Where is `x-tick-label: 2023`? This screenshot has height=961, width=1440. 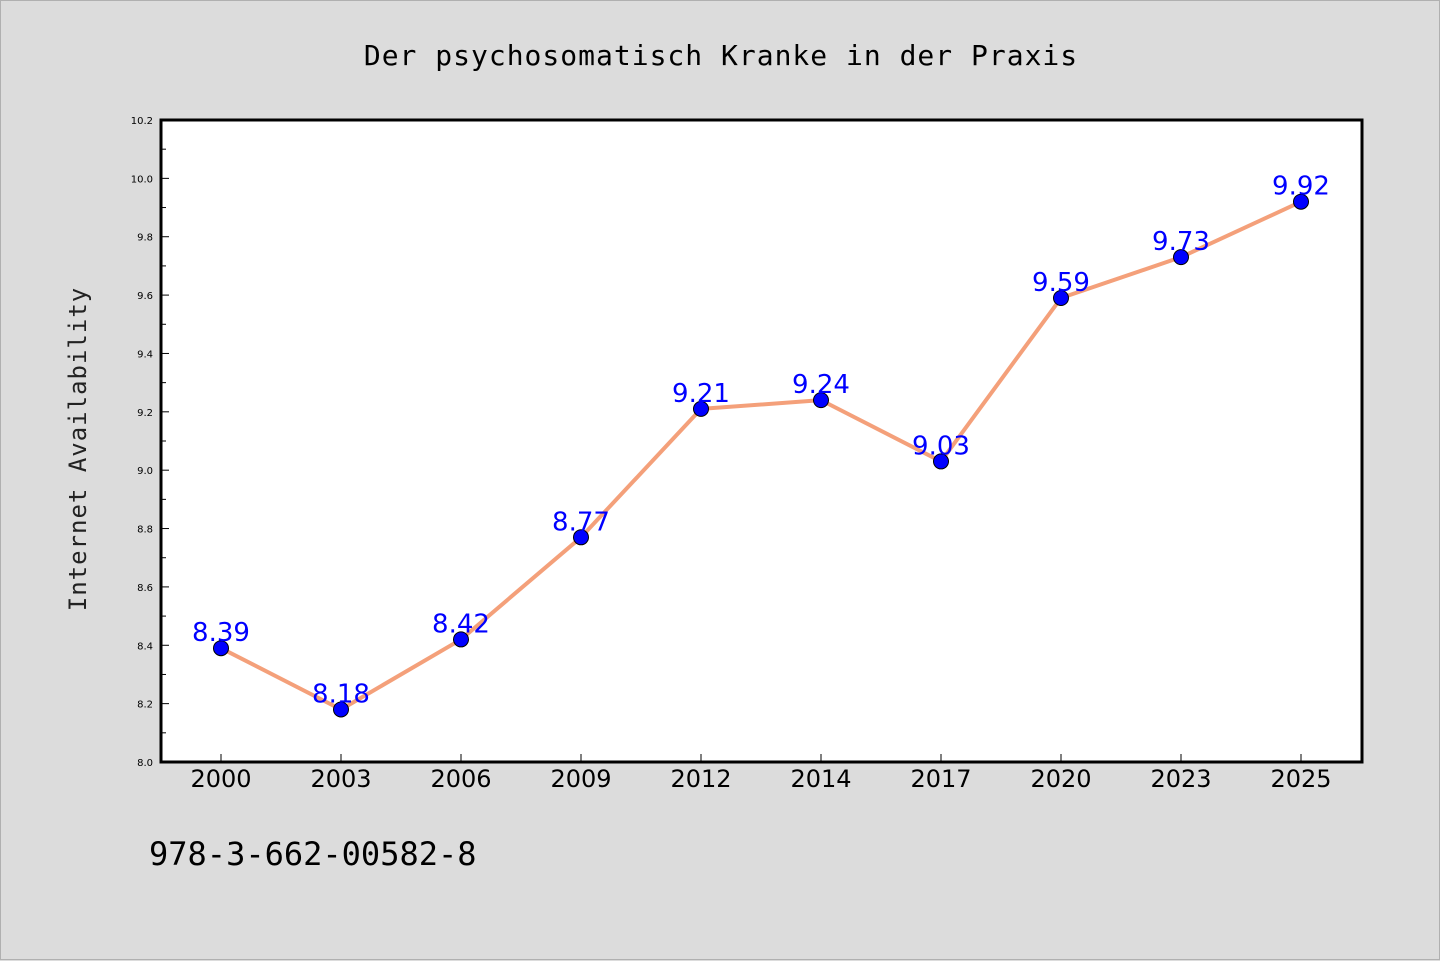 x-tick-label: 2023 is located at coordinates (1180, 779).